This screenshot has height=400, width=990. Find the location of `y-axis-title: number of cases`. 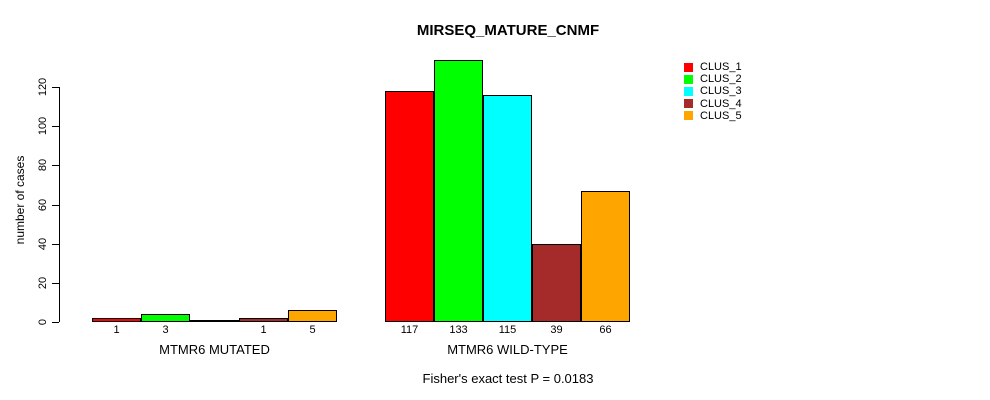

y-axis-title: number of cases is located at coordinates (20, 200).